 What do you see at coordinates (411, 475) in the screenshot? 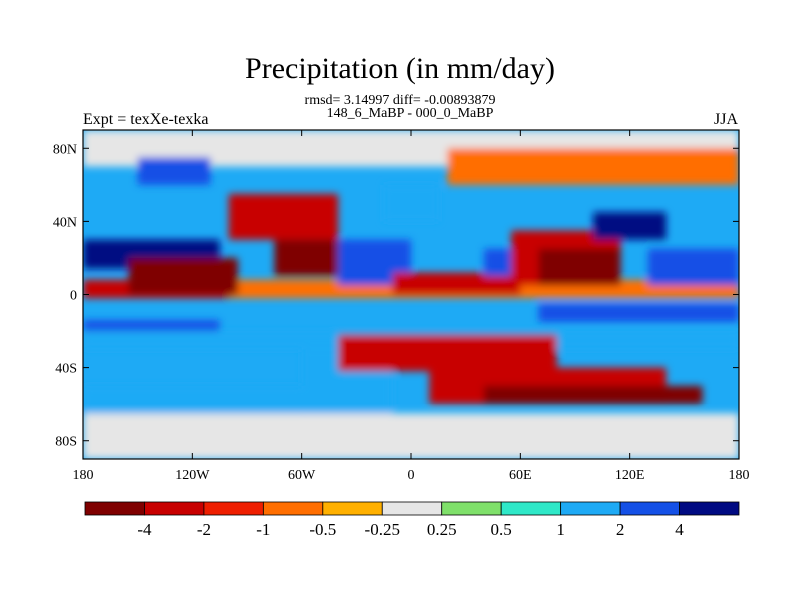
I see `x-tick-label: 0` at bounding box center [411, 475].